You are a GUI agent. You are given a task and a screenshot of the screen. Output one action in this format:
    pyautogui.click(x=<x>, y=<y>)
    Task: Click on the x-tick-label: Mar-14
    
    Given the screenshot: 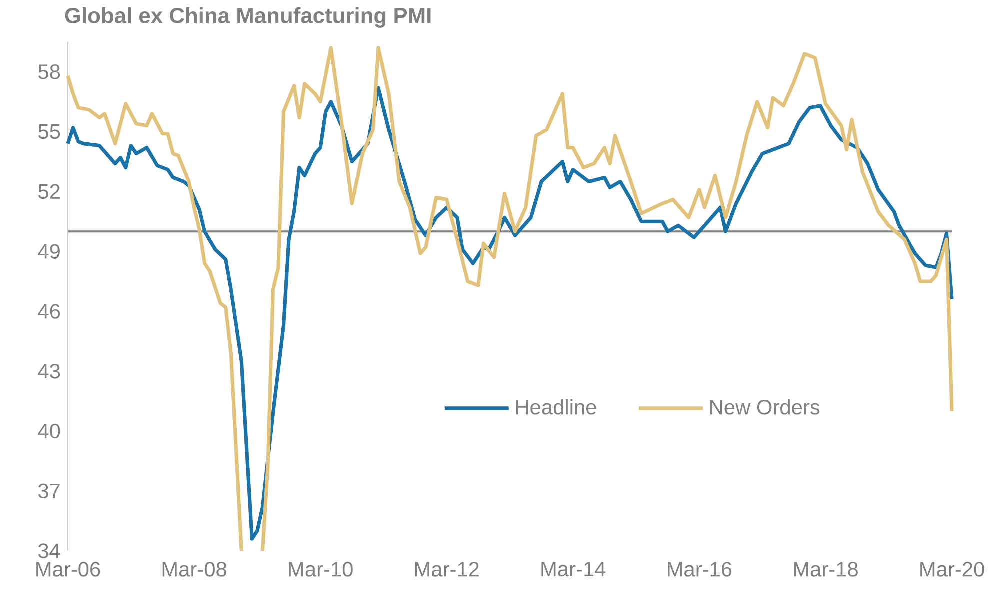 What is the action you would take?
    pyautogui.click(x=574, y=569)
    